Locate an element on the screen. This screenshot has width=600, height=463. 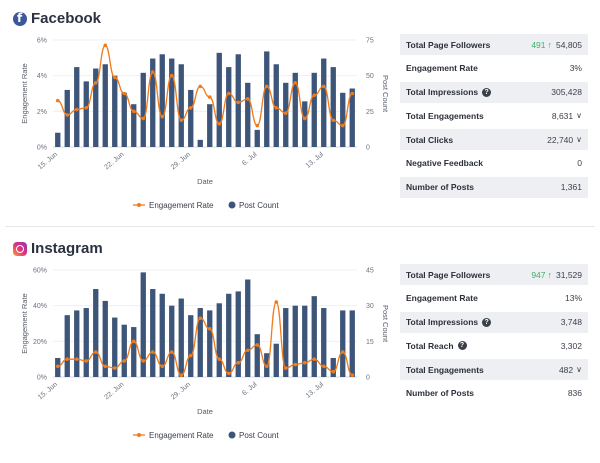
facebook-y-right-title: Post Count is located at coordinates (385, 94).